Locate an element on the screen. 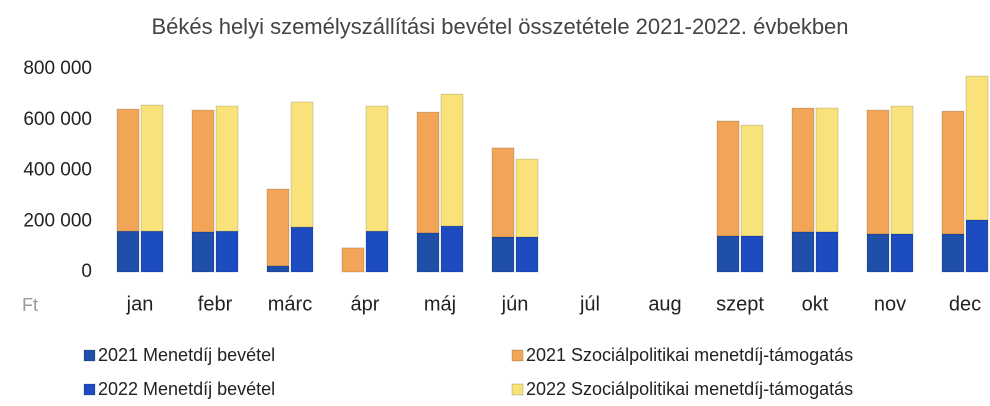  legend-label: 2021 Menetdíj bevétel is located at coordinates (186, 355).